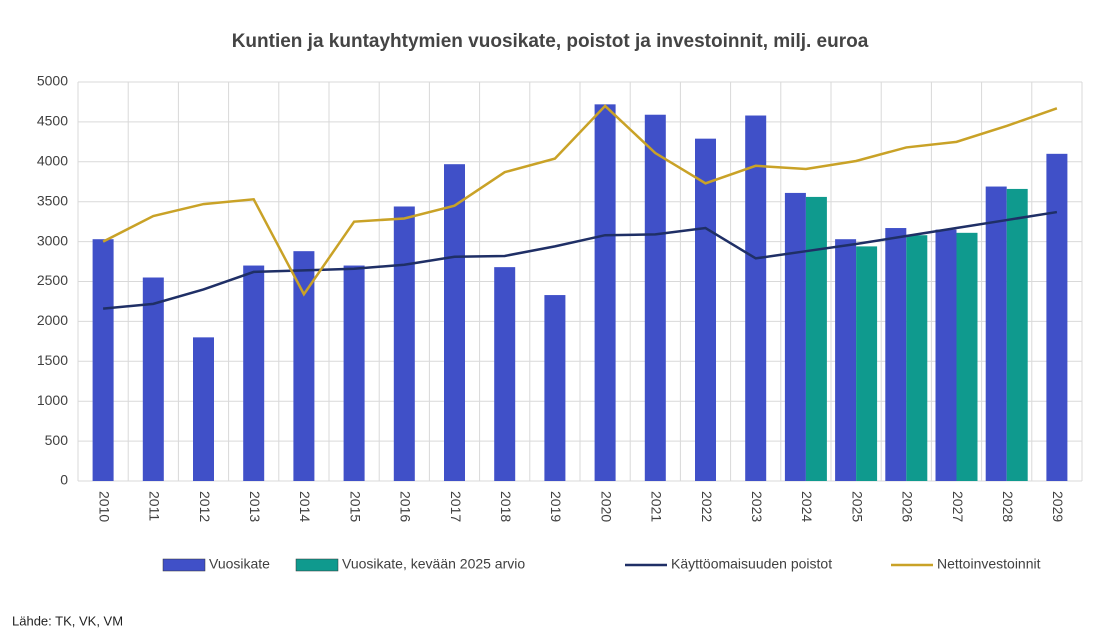 The height and width of the screenshot is (641, 1110). What do you see at coordinates (456, 506) in the screenshot?
I see `x-tick-label: 2017` at bounding box center [456, 506].